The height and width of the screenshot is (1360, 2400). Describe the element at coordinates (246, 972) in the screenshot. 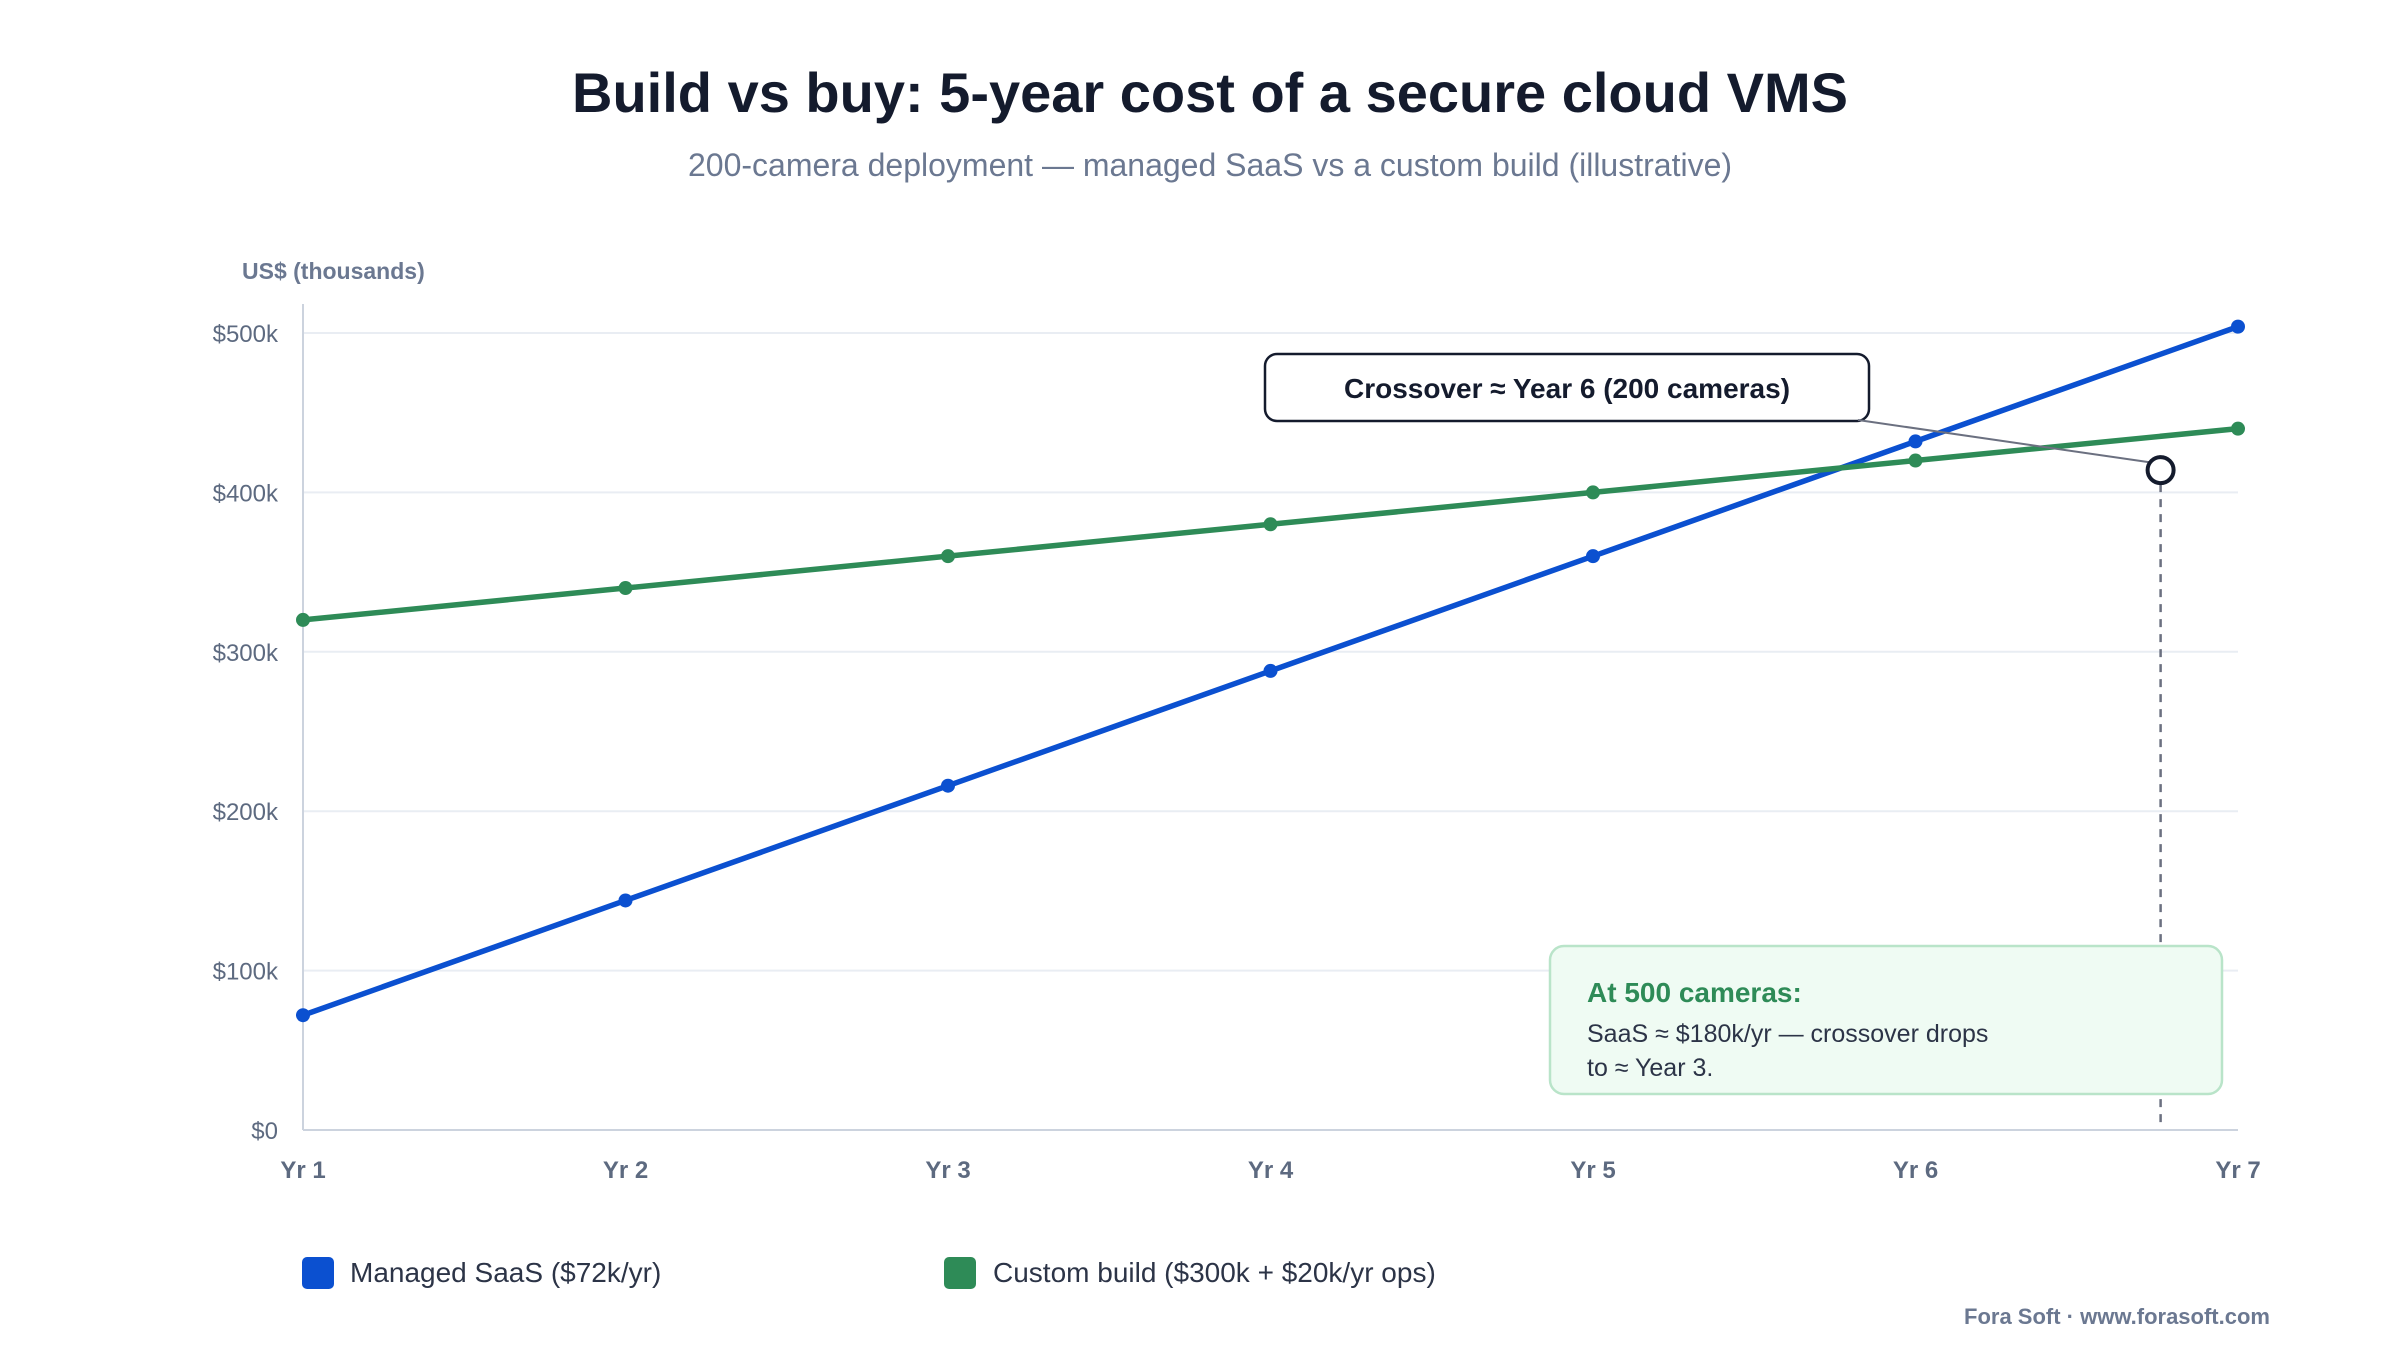

I see `y-tick-label-100: $100k` at that location.